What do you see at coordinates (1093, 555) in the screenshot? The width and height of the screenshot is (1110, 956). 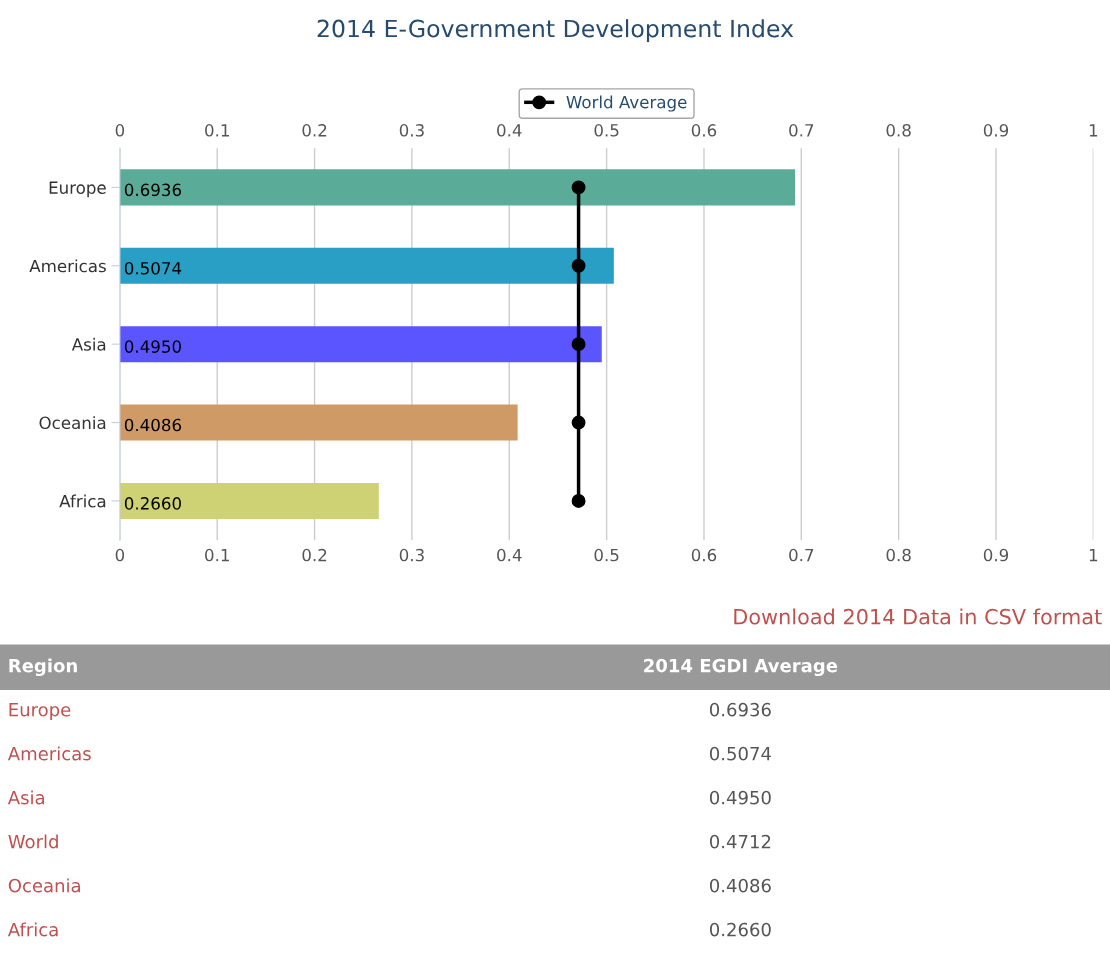 I see `x-tick-label: 1` at bounding box center [1093, 555].